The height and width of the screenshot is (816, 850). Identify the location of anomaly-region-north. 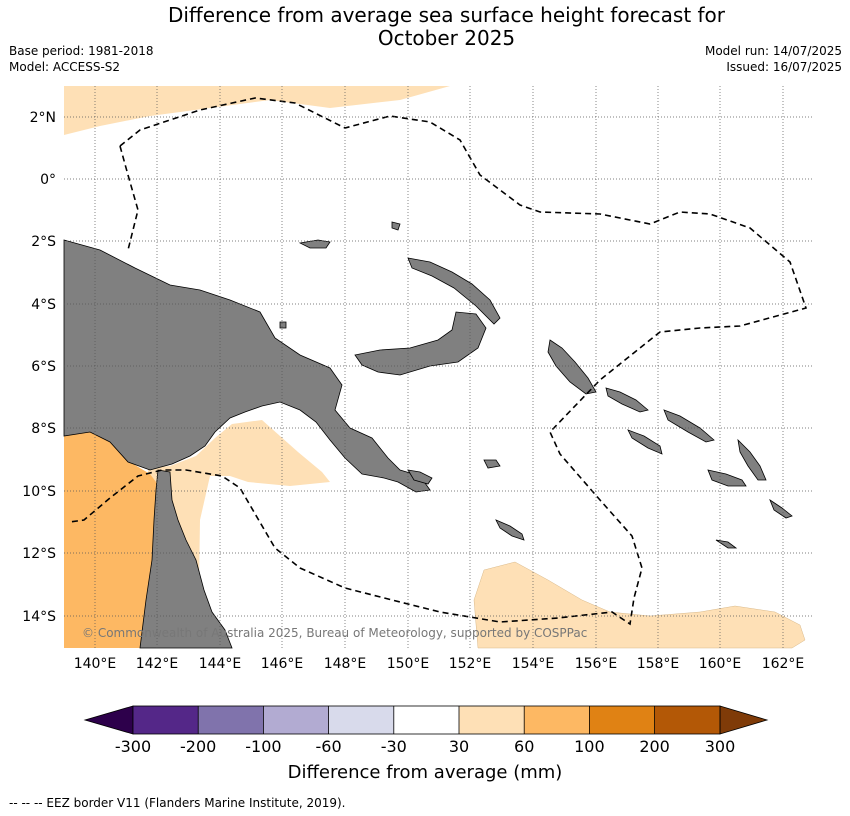
(257, 110).